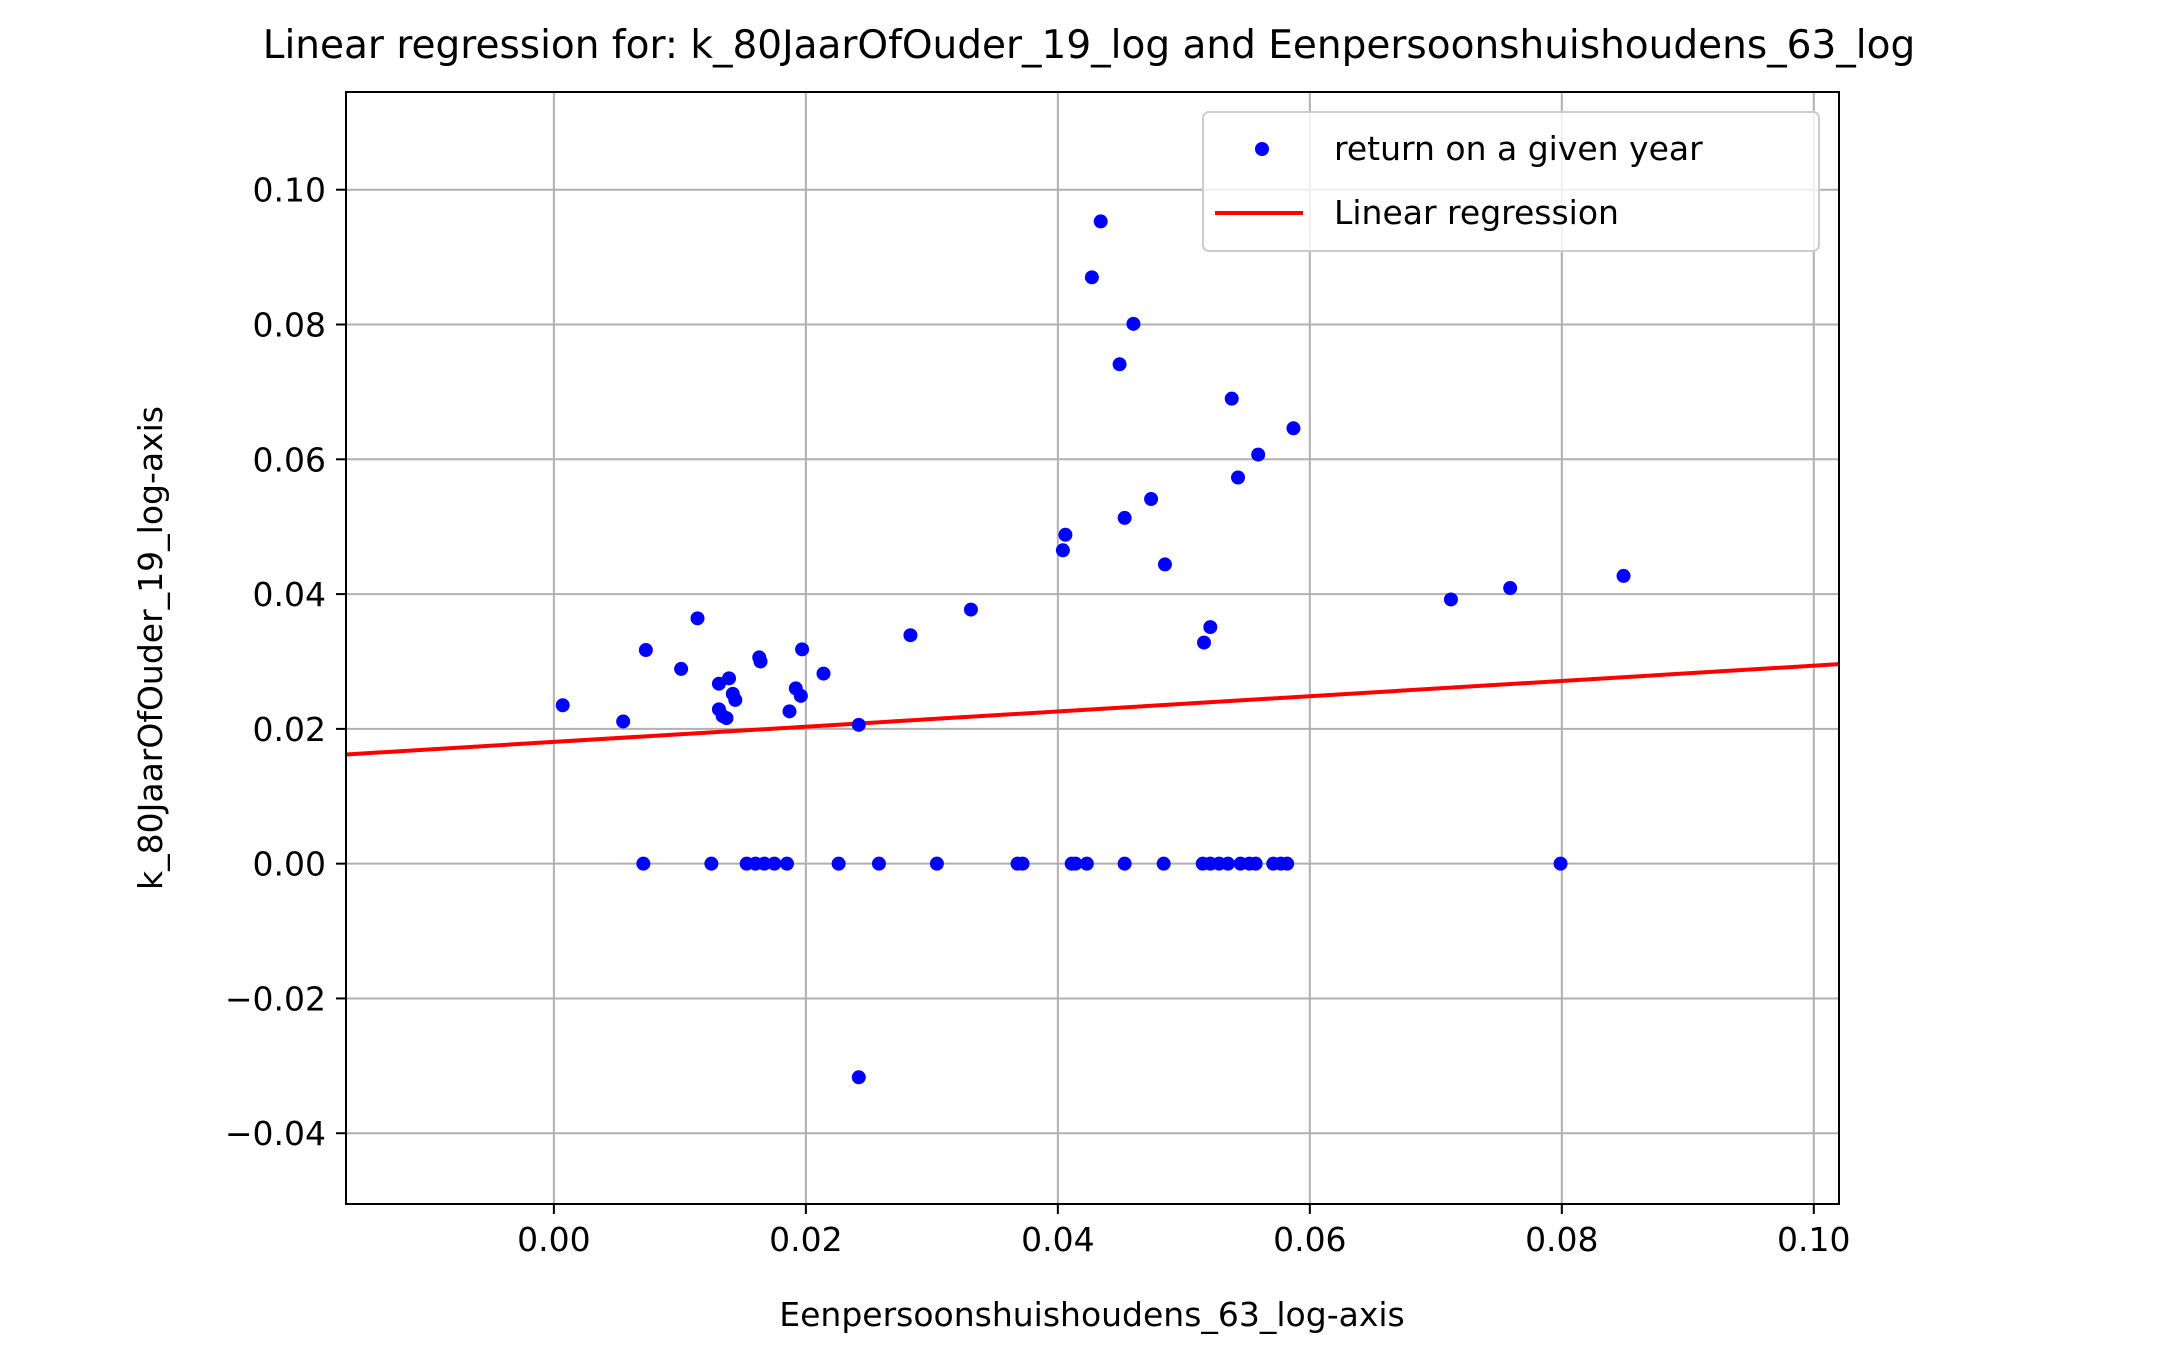  I want to click on regression-line, so click(1092, 709).